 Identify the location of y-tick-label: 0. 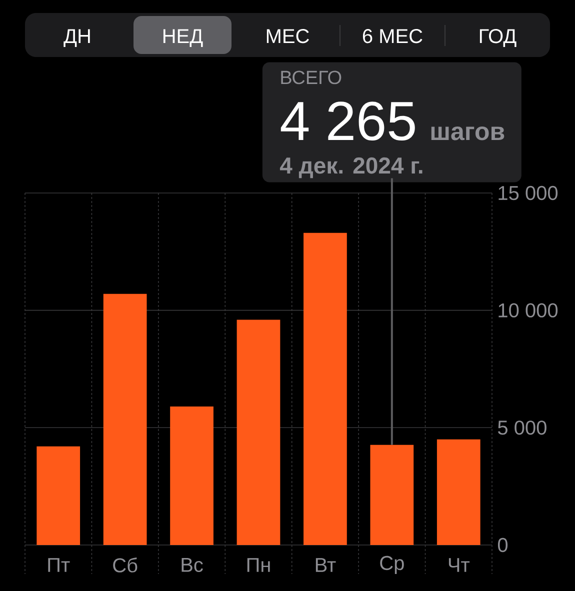
(503, 545).